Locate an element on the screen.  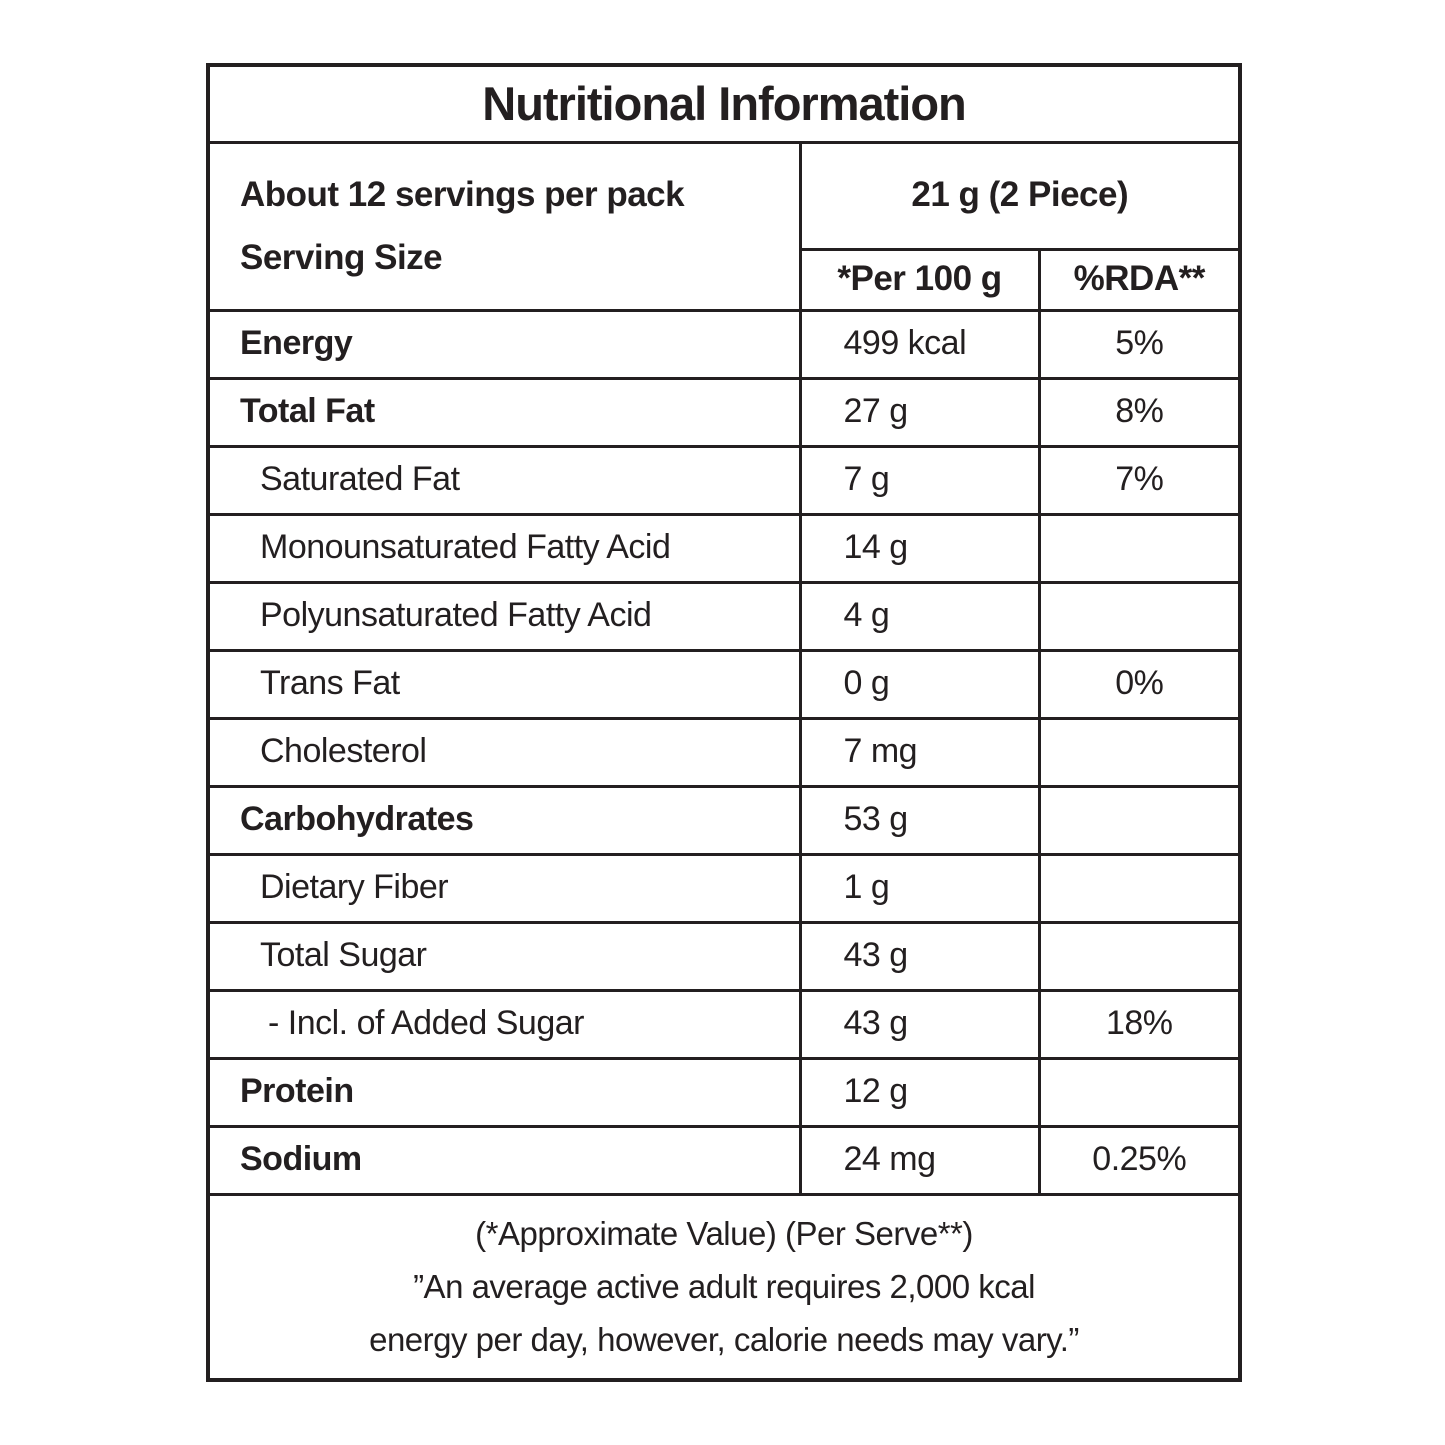
table-title: Nutritional Information is located at coordinates (724, 103).